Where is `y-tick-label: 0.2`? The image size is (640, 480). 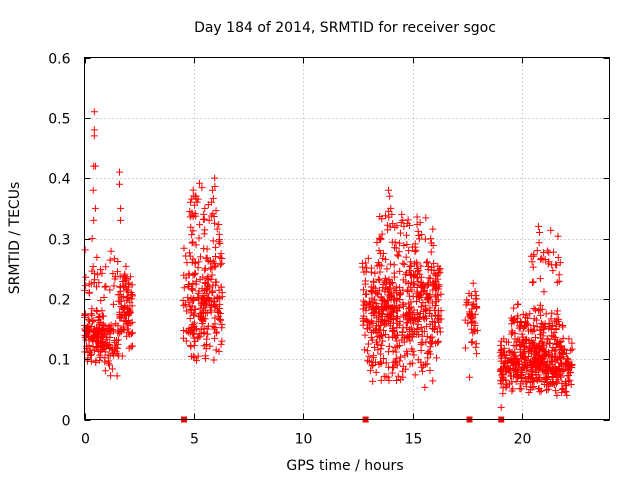 y-tick-label: 0.2 is located at coordinates (59, 301).